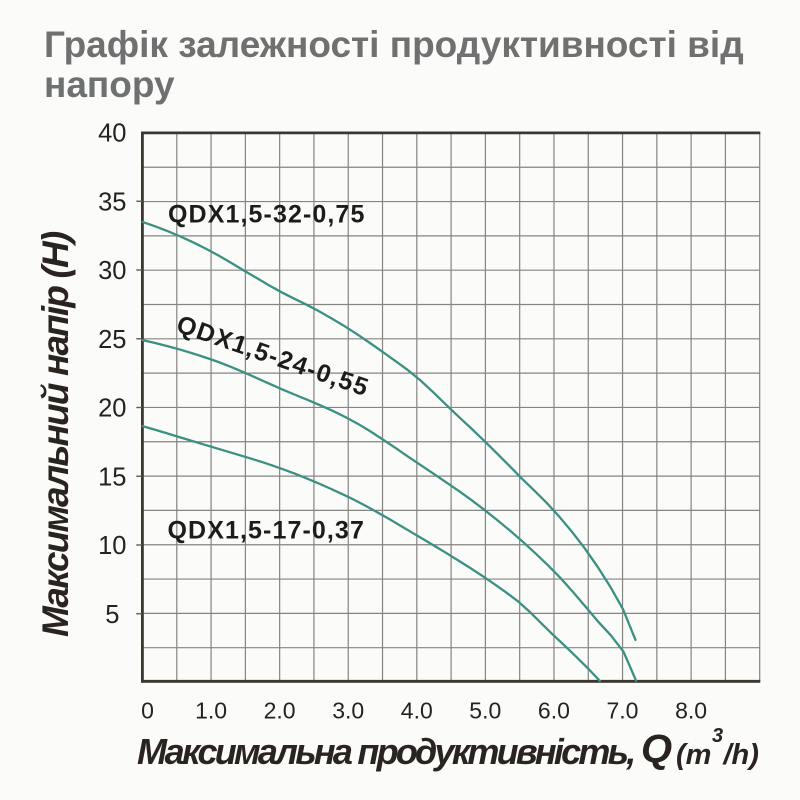 The image size is (800, 800). What do you see at coordinates (394, 44) in the screenshot?
I see `svg-text:Графік залежності продуктивнос: Графік залежності продуктивності від` at bounding box center [394, 44].